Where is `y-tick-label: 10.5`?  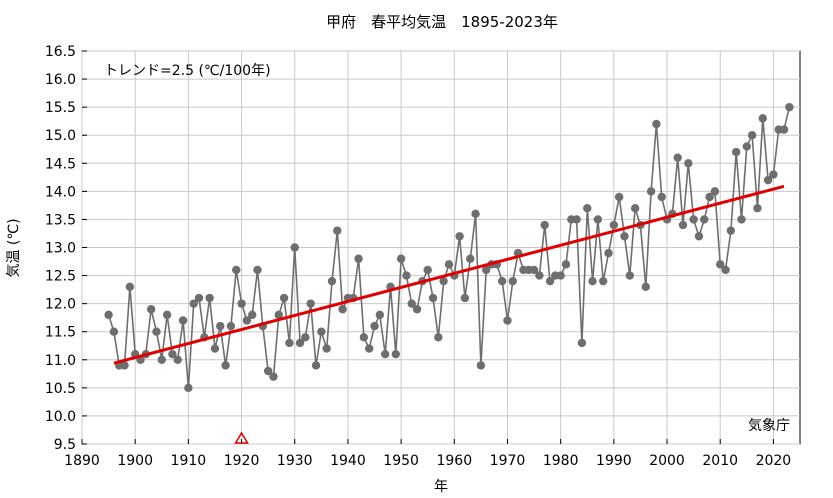
y-tick-label: 10.5 is located at coordinates (60, 389).